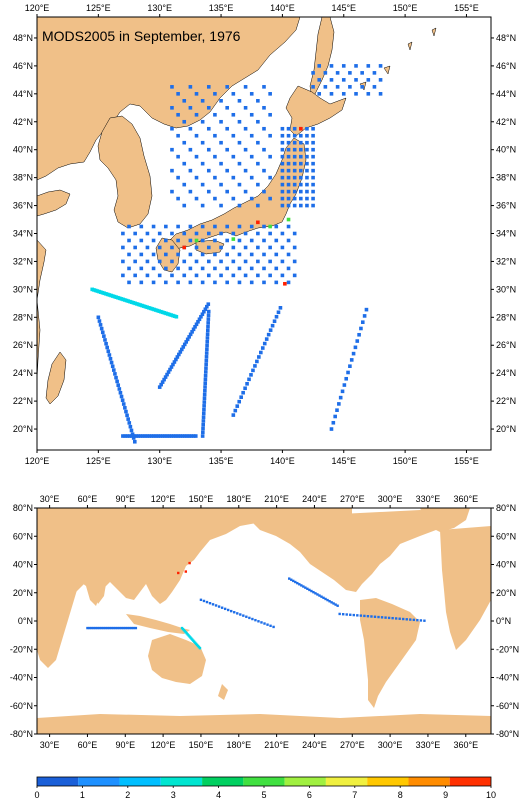  What do you see at coordinates (465, 499) in the screenshot?
I see `lon-tick-label: 360°E` at bounding box center [465, 499].